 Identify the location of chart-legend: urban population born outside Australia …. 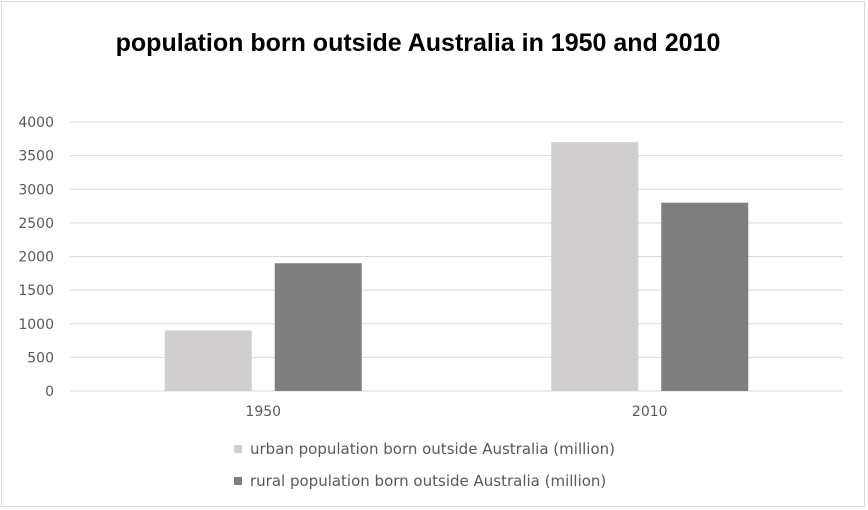
(424, 470).